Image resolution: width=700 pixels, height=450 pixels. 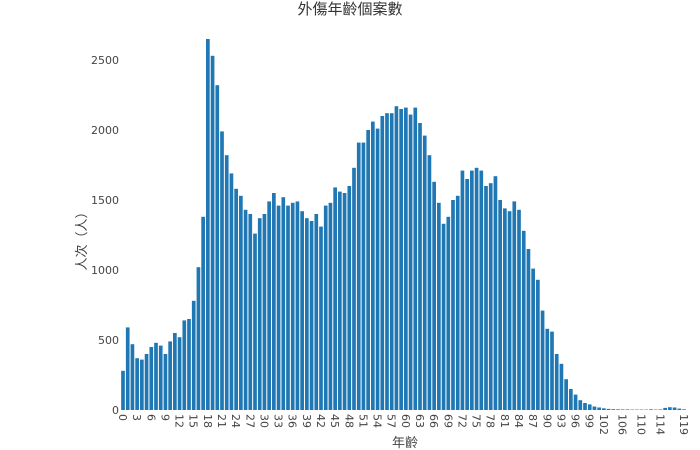 What do you see at coordinates (391, 421) in the screenshot?
I see `x-tick-label: 57` at bounding box center [391, 421].